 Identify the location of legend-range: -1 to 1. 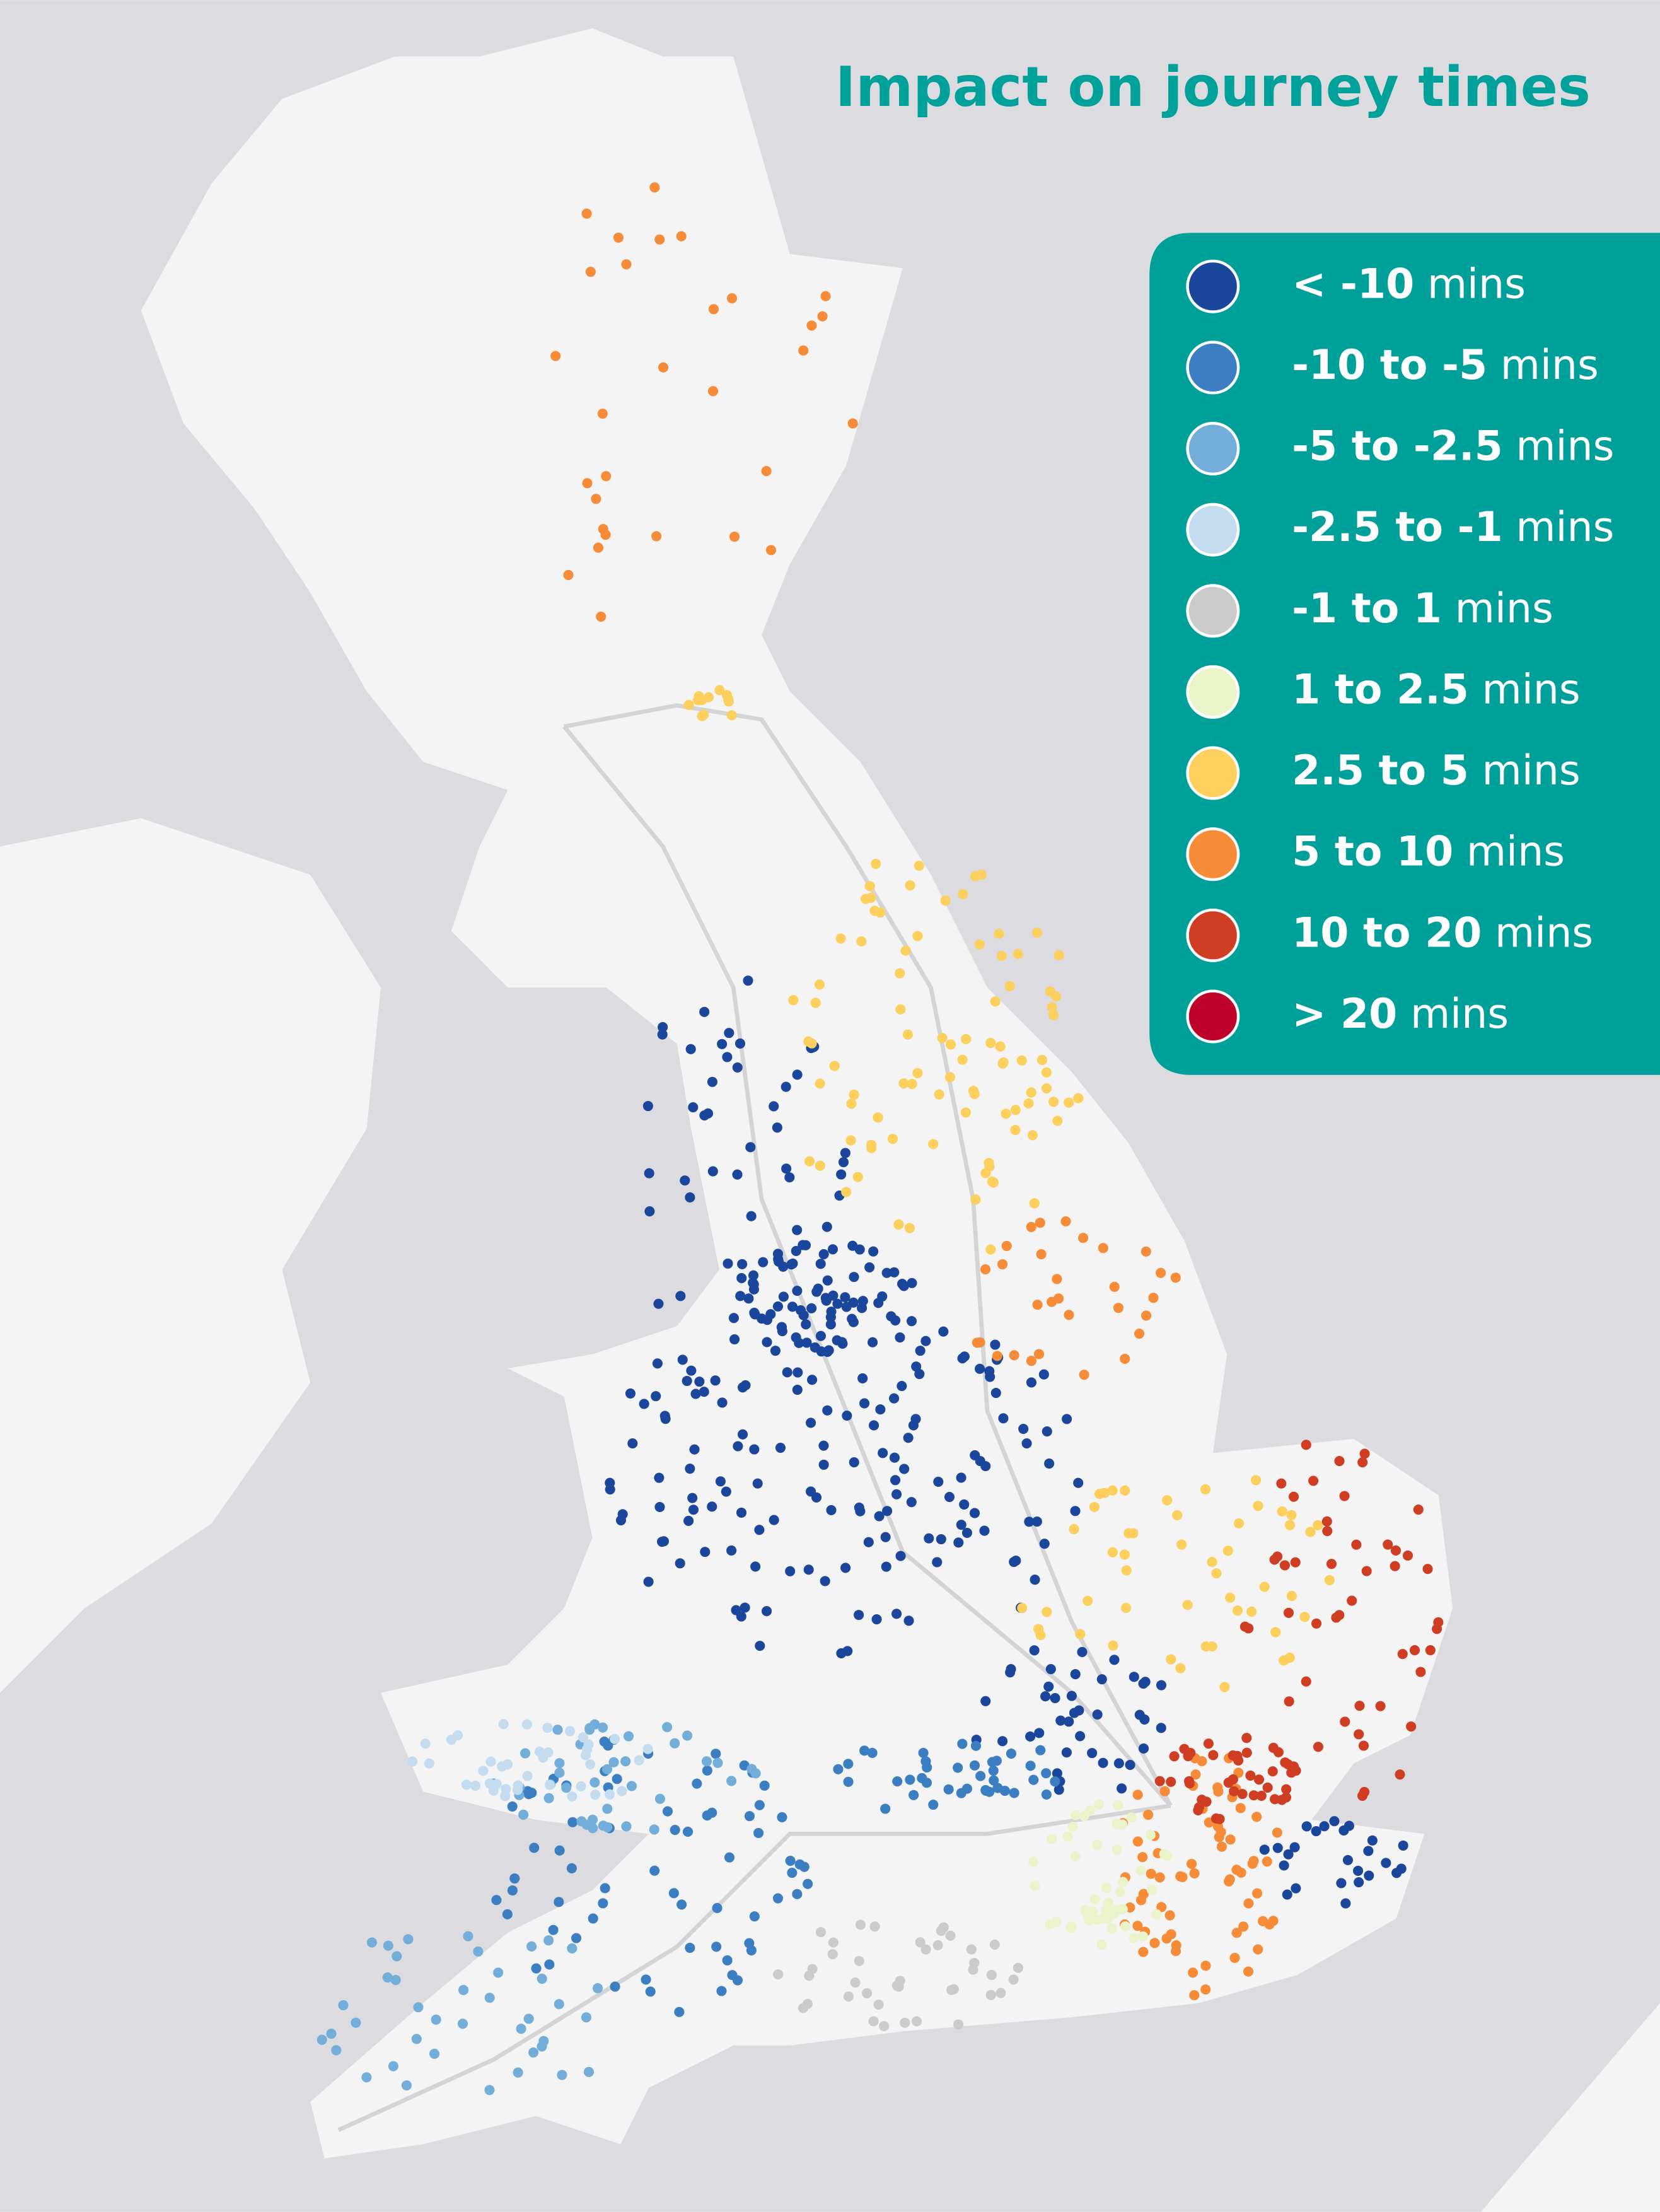
(1367, 608).